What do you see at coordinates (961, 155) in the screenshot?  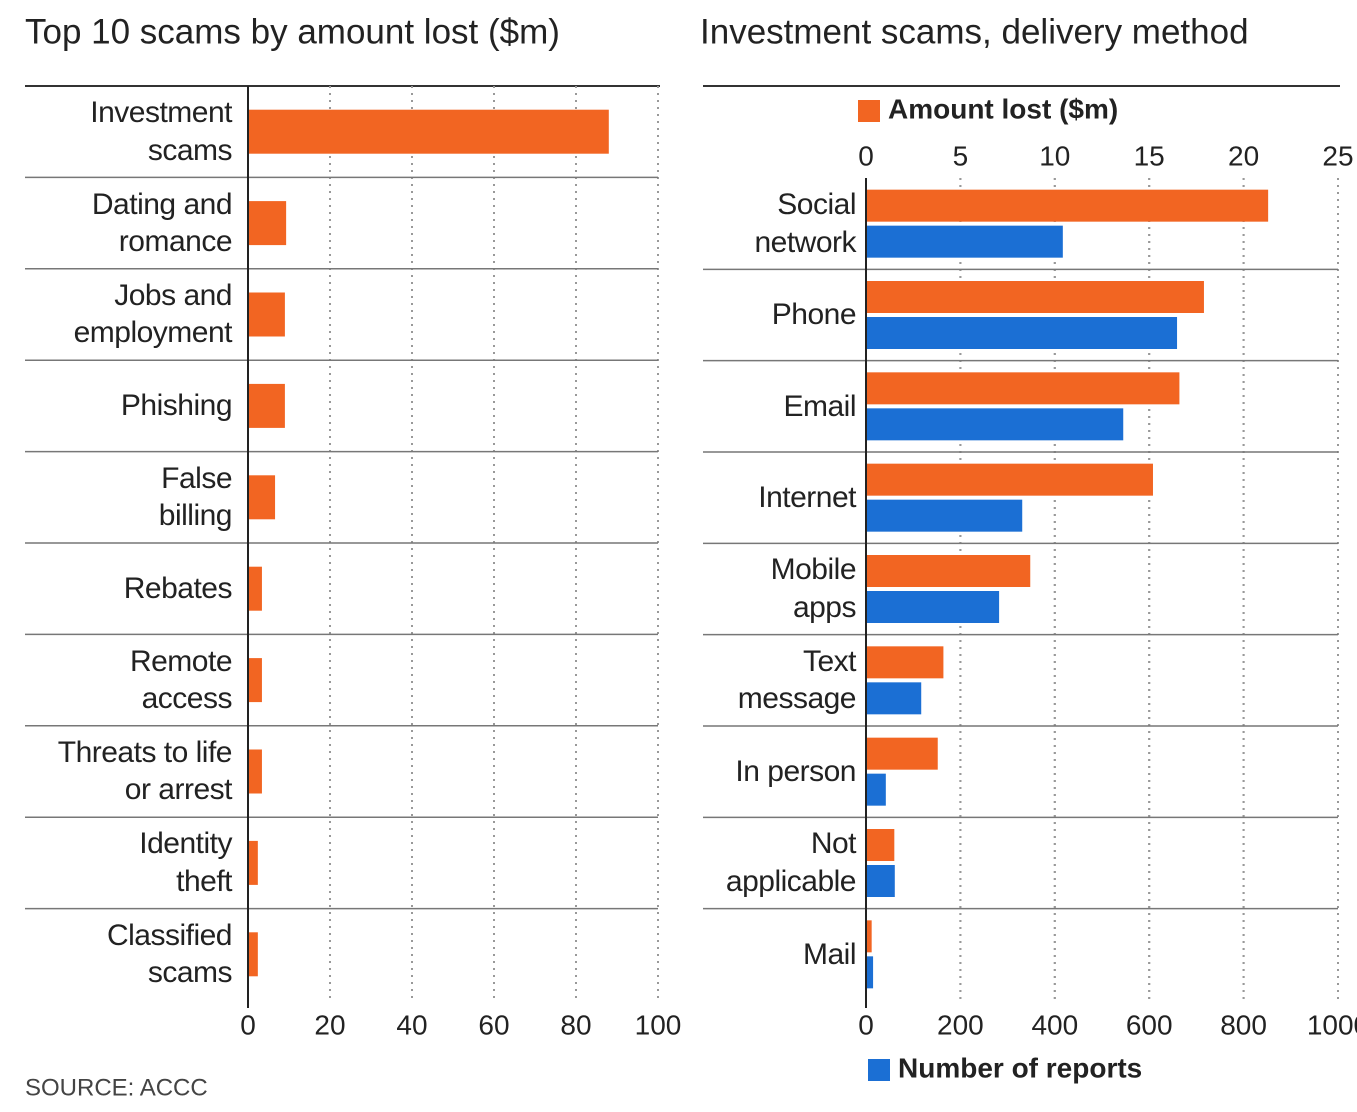 I see `x-tick-label: 5` at bounding box center [961, 155].